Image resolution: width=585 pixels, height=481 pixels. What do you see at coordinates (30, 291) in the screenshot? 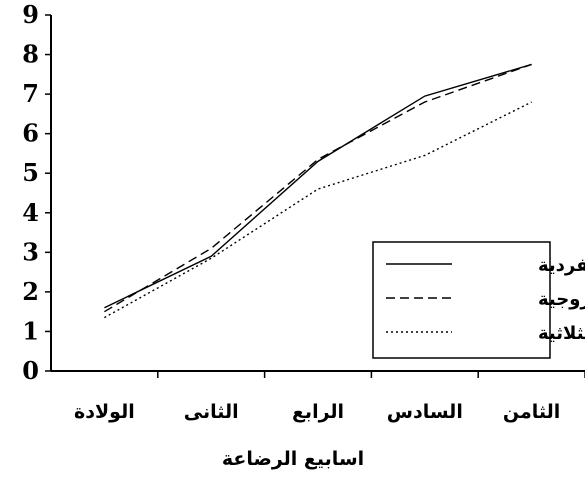
I see `y-tick-label: 2` at bounding box center [30, 291].